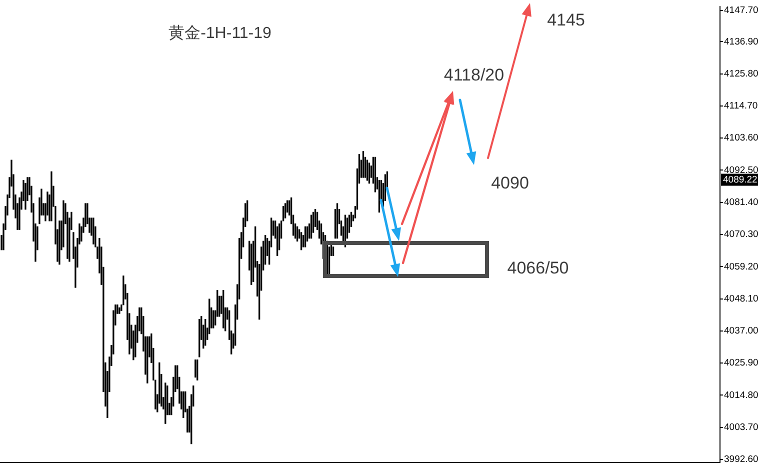  Describe the element at coordinates (538, 268) in the screenshot. I see `annotation: 4066/50` at that location.